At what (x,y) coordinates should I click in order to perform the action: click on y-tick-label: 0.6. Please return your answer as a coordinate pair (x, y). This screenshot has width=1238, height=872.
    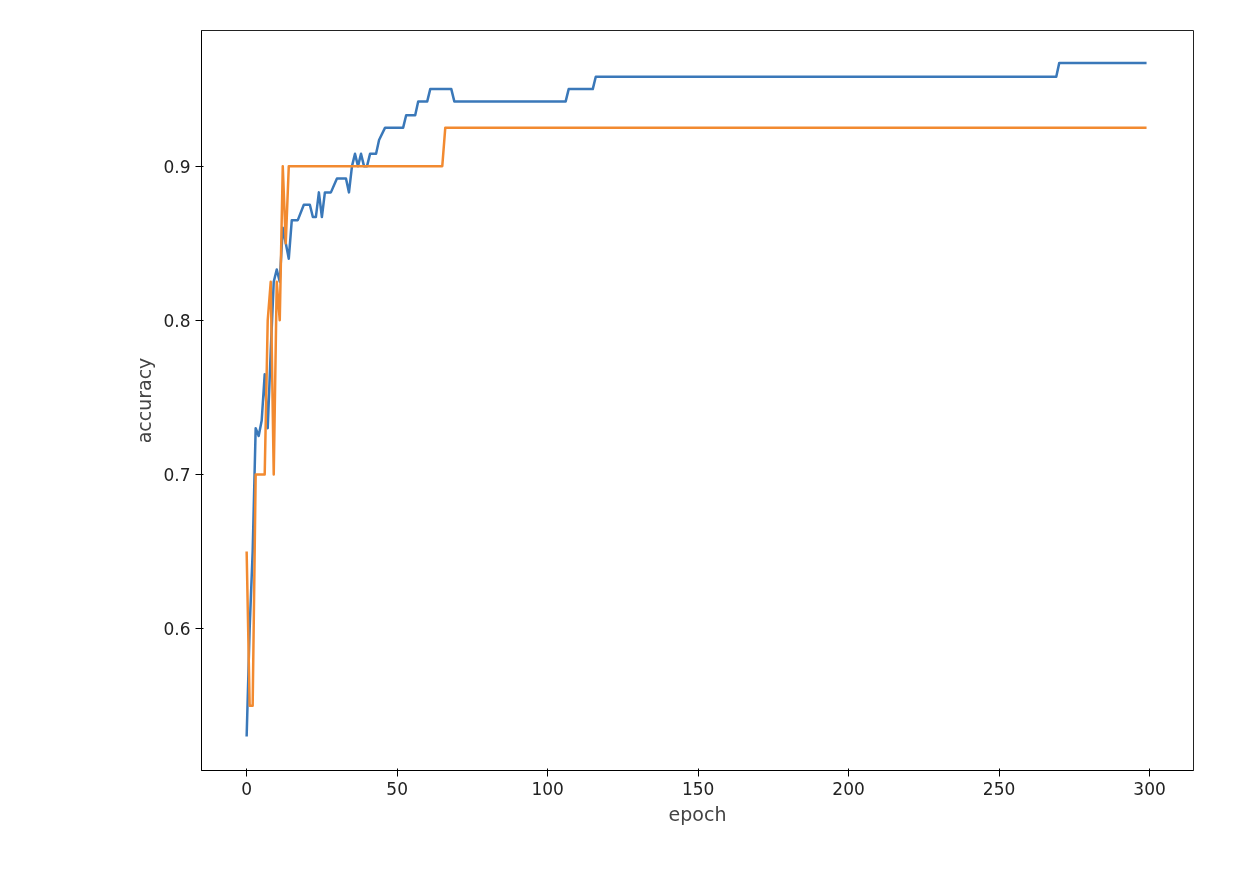
    Looking at the image, I should click on (177, 629).